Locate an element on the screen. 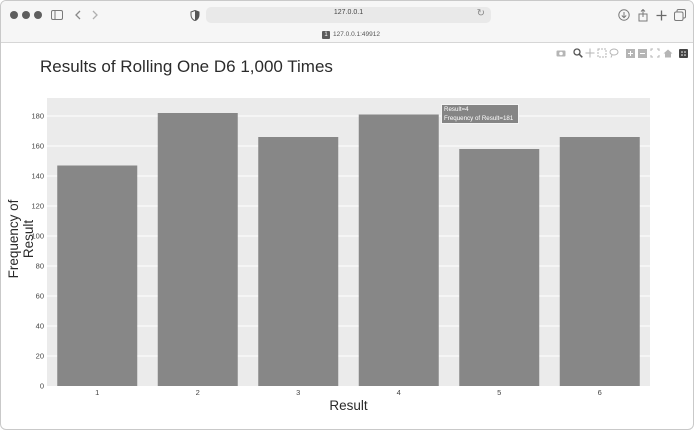 The height and width of the screenshot is (430, 694). y-tick-label: 120 is located at coordinates (37, 206).